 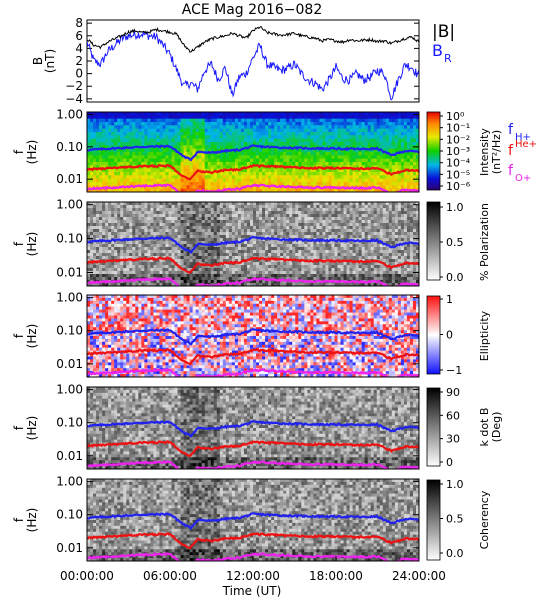 I want to click on intensity-cbar-tick-label: 10⁻⁵, so click(x=458, y=174).